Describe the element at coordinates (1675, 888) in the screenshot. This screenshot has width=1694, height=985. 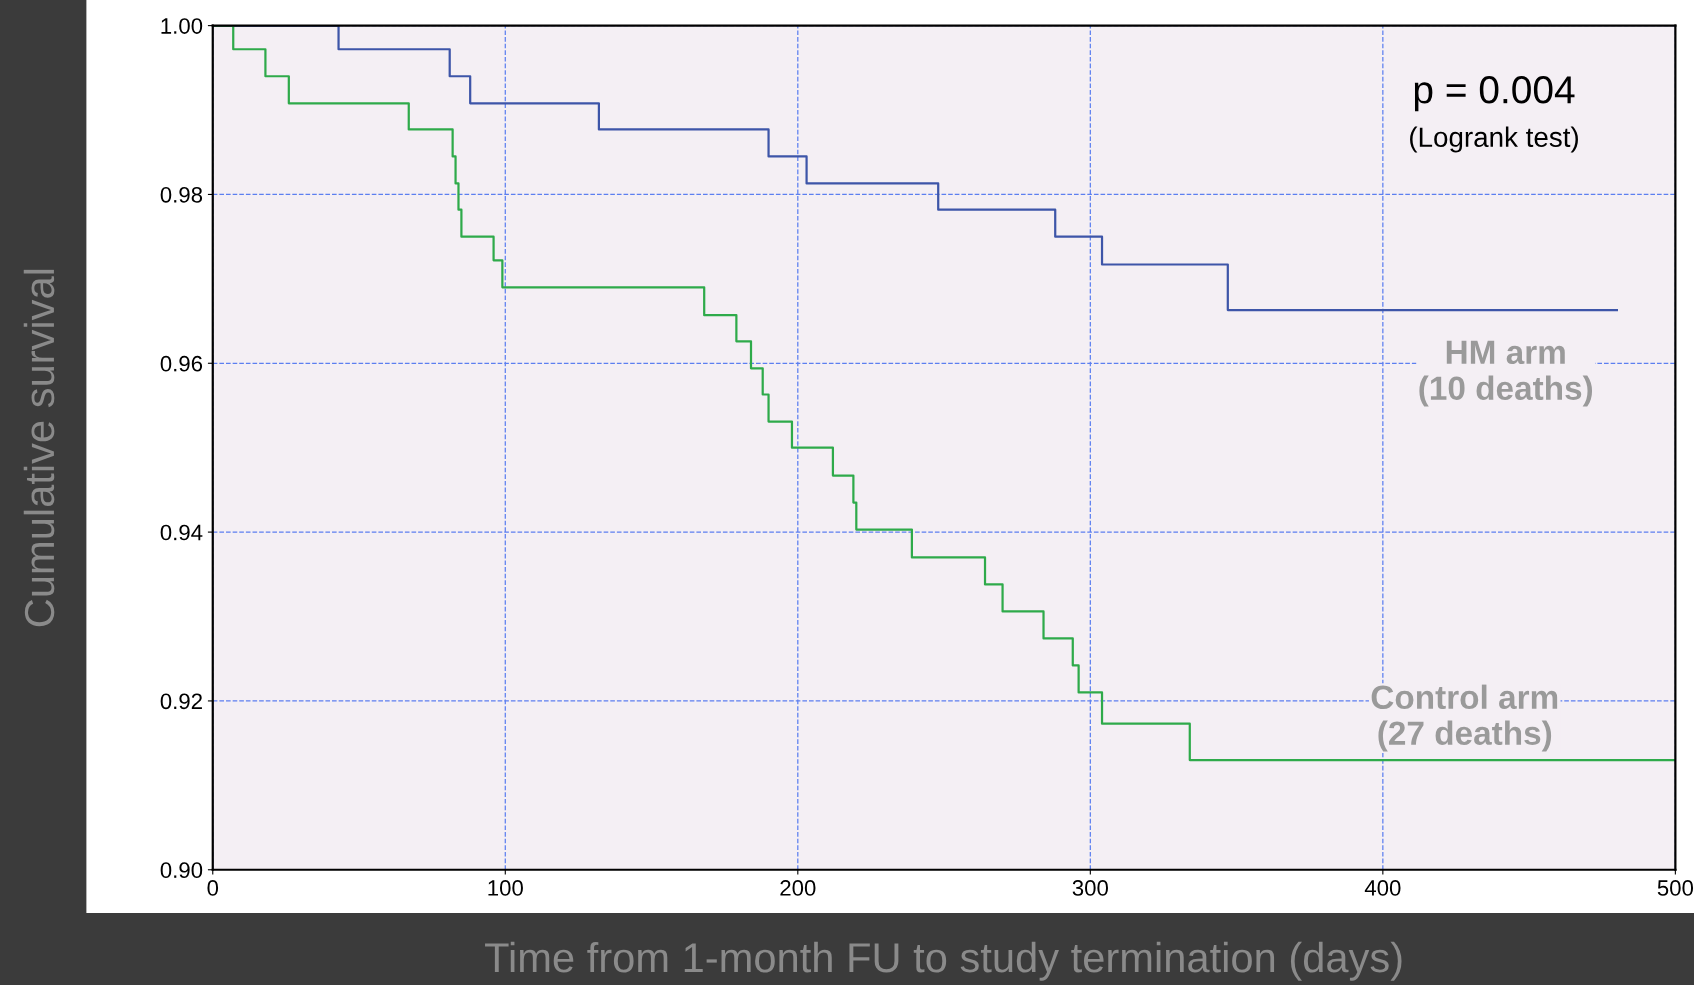
I see `x-tick-label: 500` at that location.